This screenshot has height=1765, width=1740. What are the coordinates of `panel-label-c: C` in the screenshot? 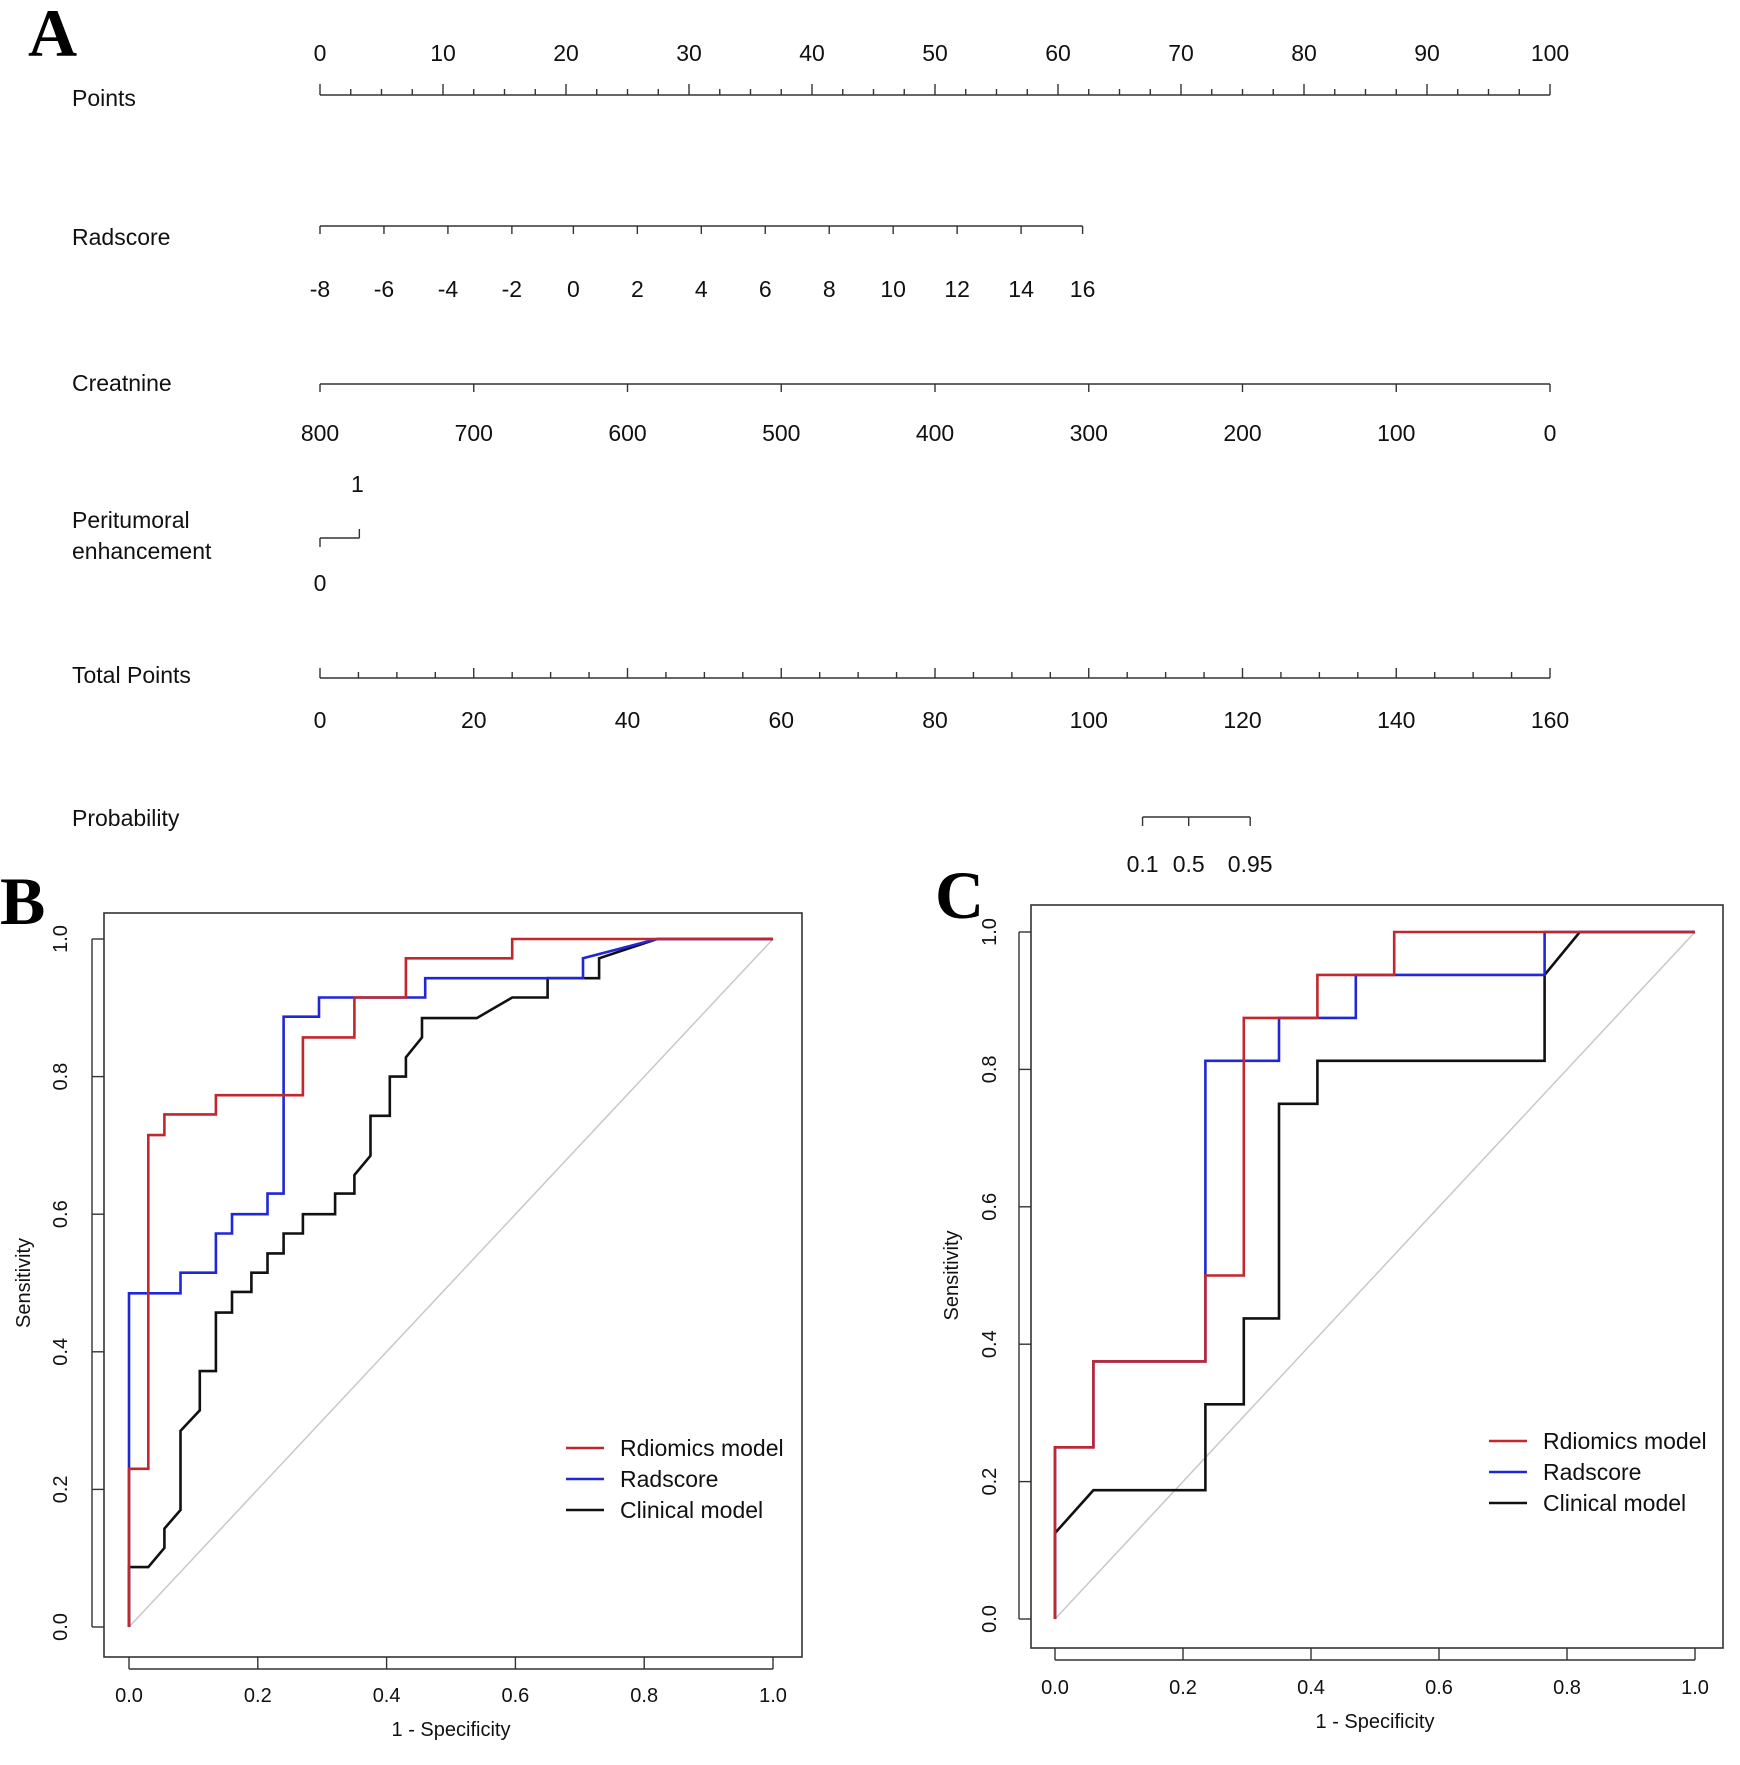 It's located at (959, 895).